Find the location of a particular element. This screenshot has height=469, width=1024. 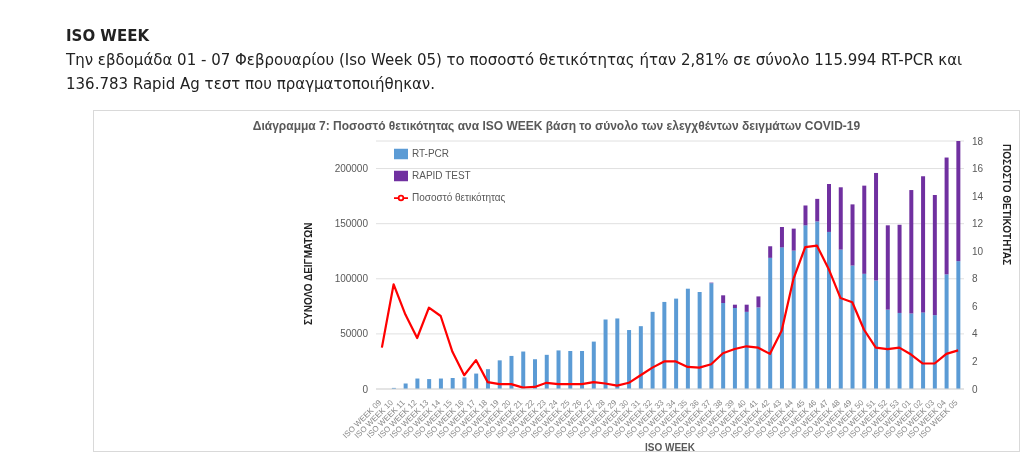

x-axis-title: ISO WEEK is located at coordinates (670, 447).